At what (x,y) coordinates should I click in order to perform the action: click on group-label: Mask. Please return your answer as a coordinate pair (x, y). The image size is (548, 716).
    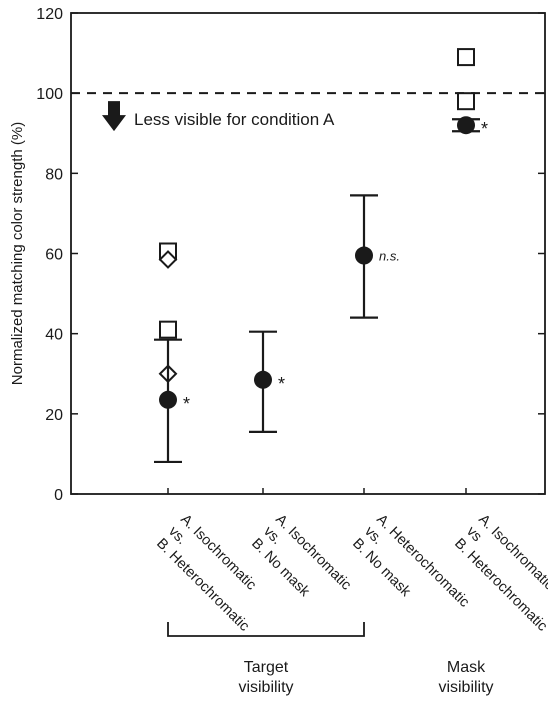
    Looking at the image, I should click on (466, 667).